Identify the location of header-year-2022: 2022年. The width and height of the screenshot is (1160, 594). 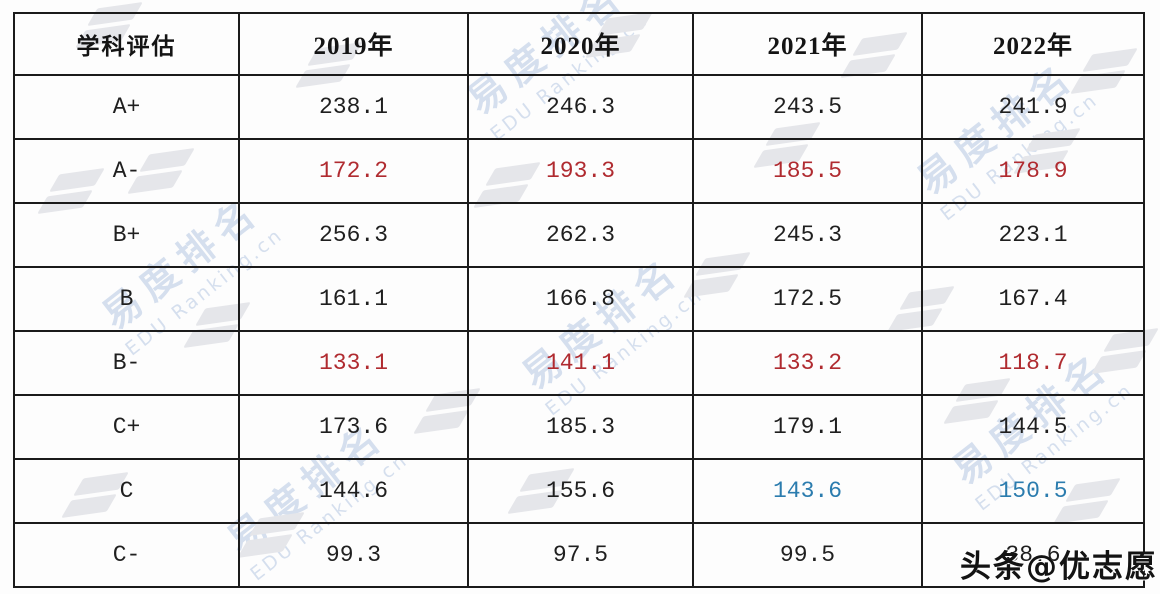
(1033, 44).